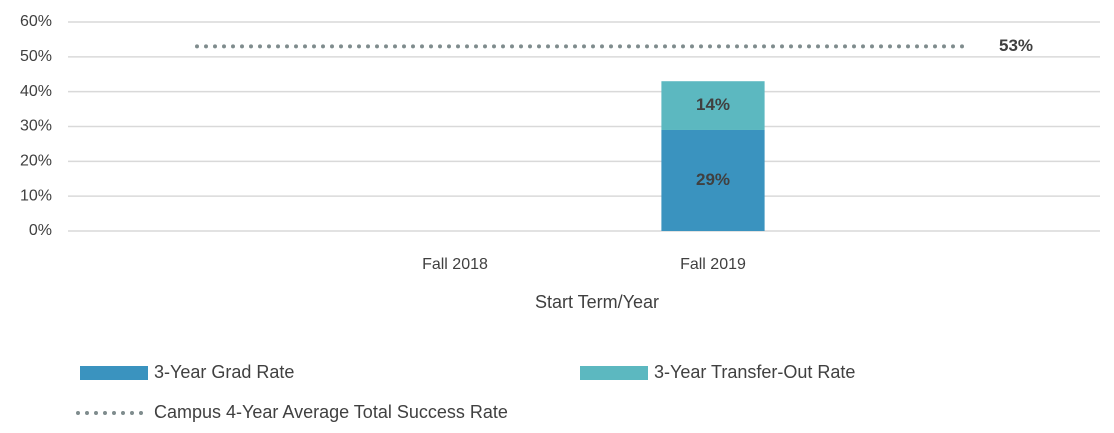 The width and height of the screenshot is (1114, 433). What do you see at coordinates (36, 21) in the screenshot?
I see `y-tick-label: 60%` at bounding box center [36, 21].